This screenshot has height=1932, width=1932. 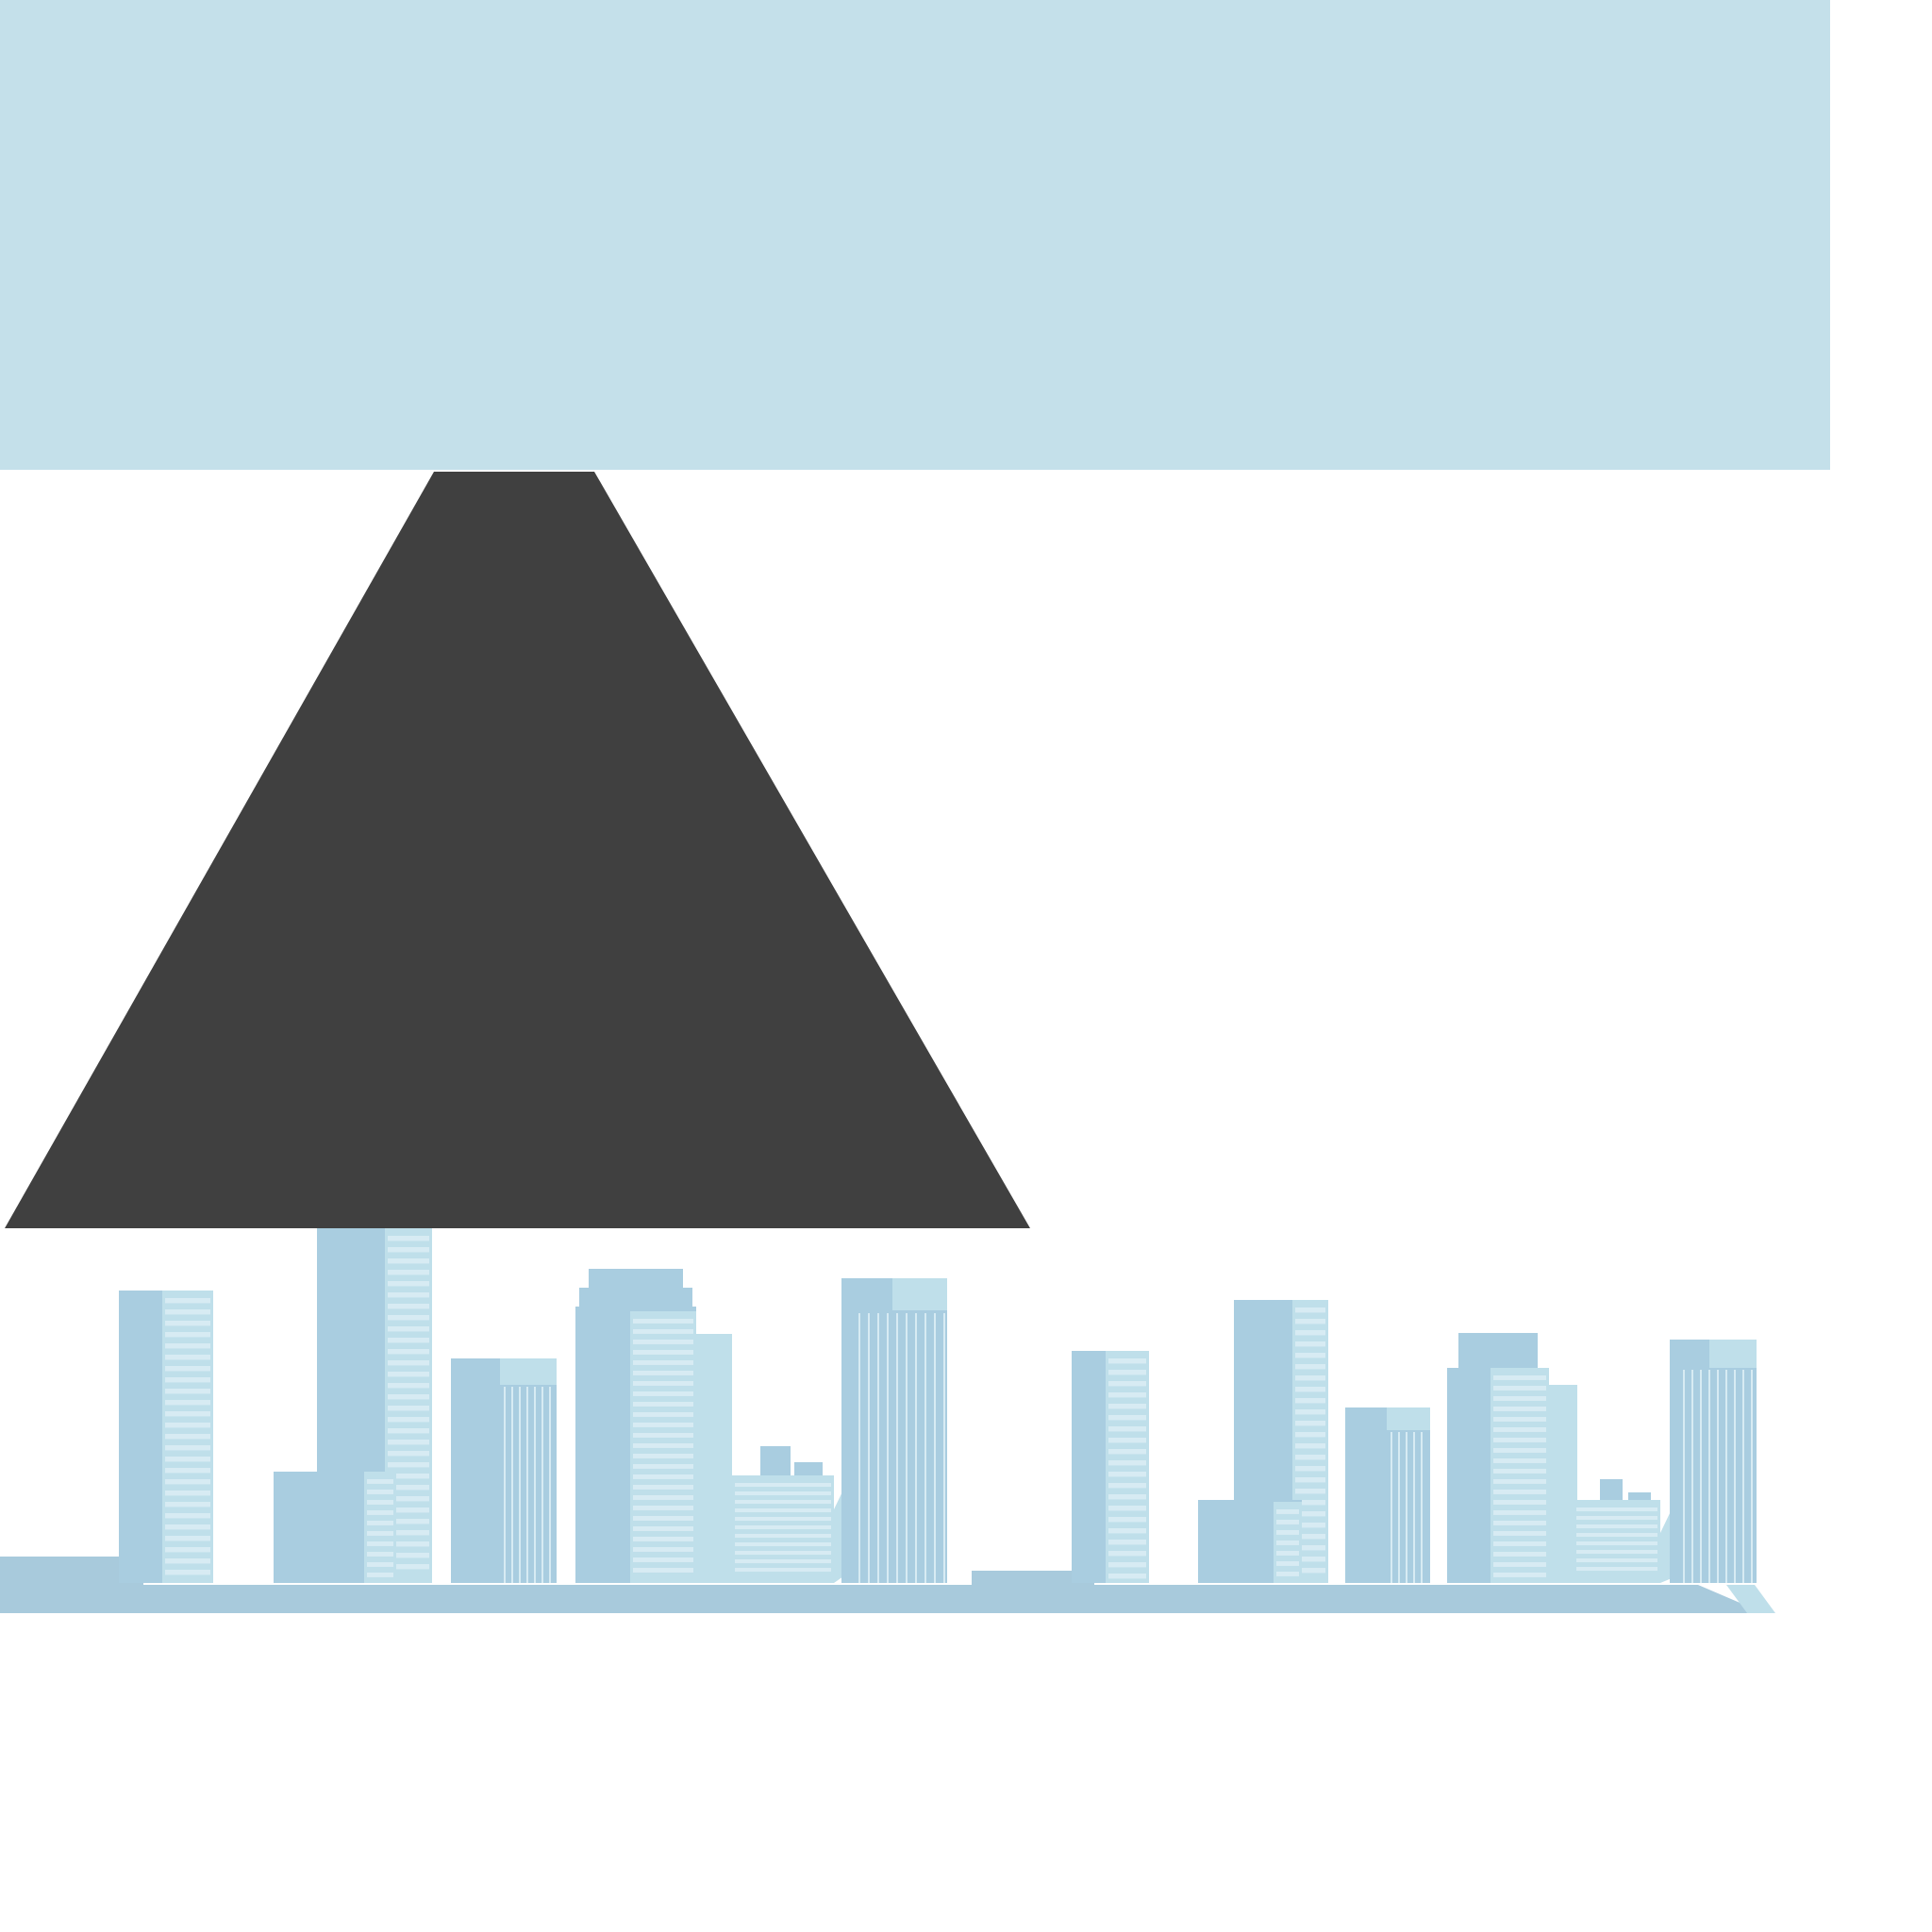 I want to click on building-10-annex, so click(x=1563, y=1484).